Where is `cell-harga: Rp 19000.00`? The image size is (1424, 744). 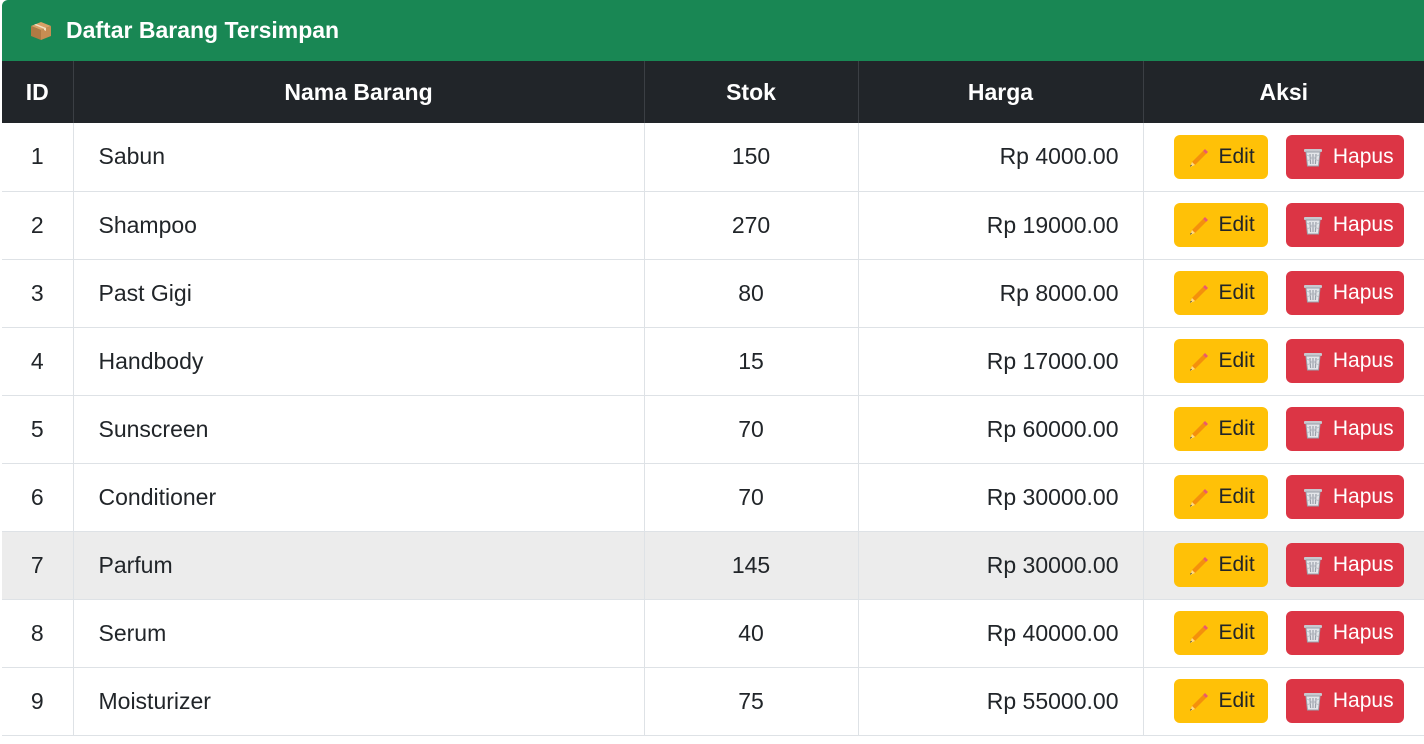 cell-harga: Rp 19000.00 is located at coordinates (1001, 225).